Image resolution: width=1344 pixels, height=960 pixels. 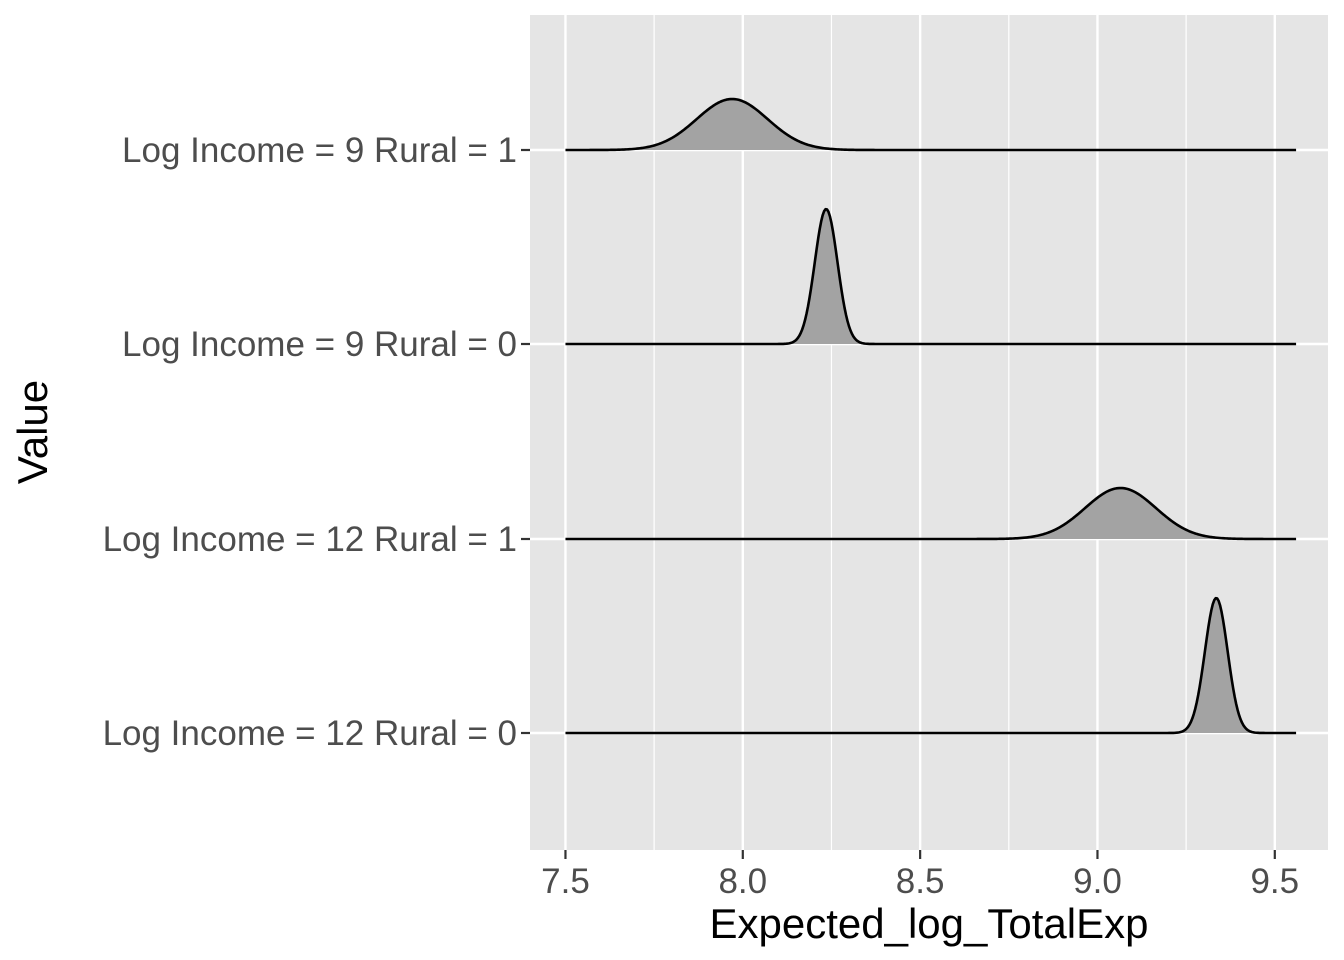 What do you see at coordinates (310, 733) in the screenshot?
I see `y-tick-label: Log Income = 12 Rural = 0` at bounding box center [310, 733].